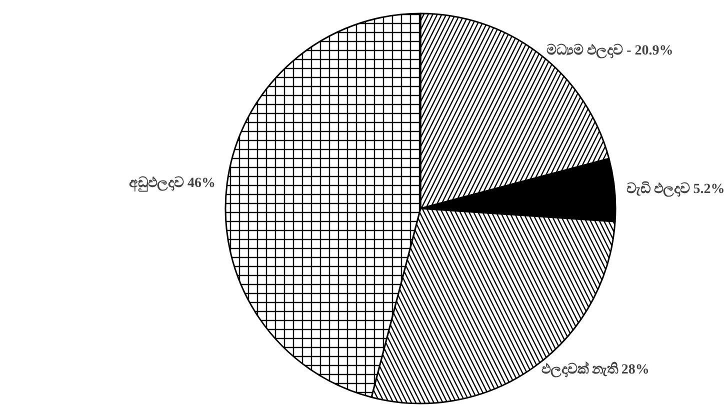  What do you see at coordinates (610, 51) in the screenshot?
I see `slice-label: මධ්‍යම ඵලදාව - 20.9%` at bounding box center [610, 51].